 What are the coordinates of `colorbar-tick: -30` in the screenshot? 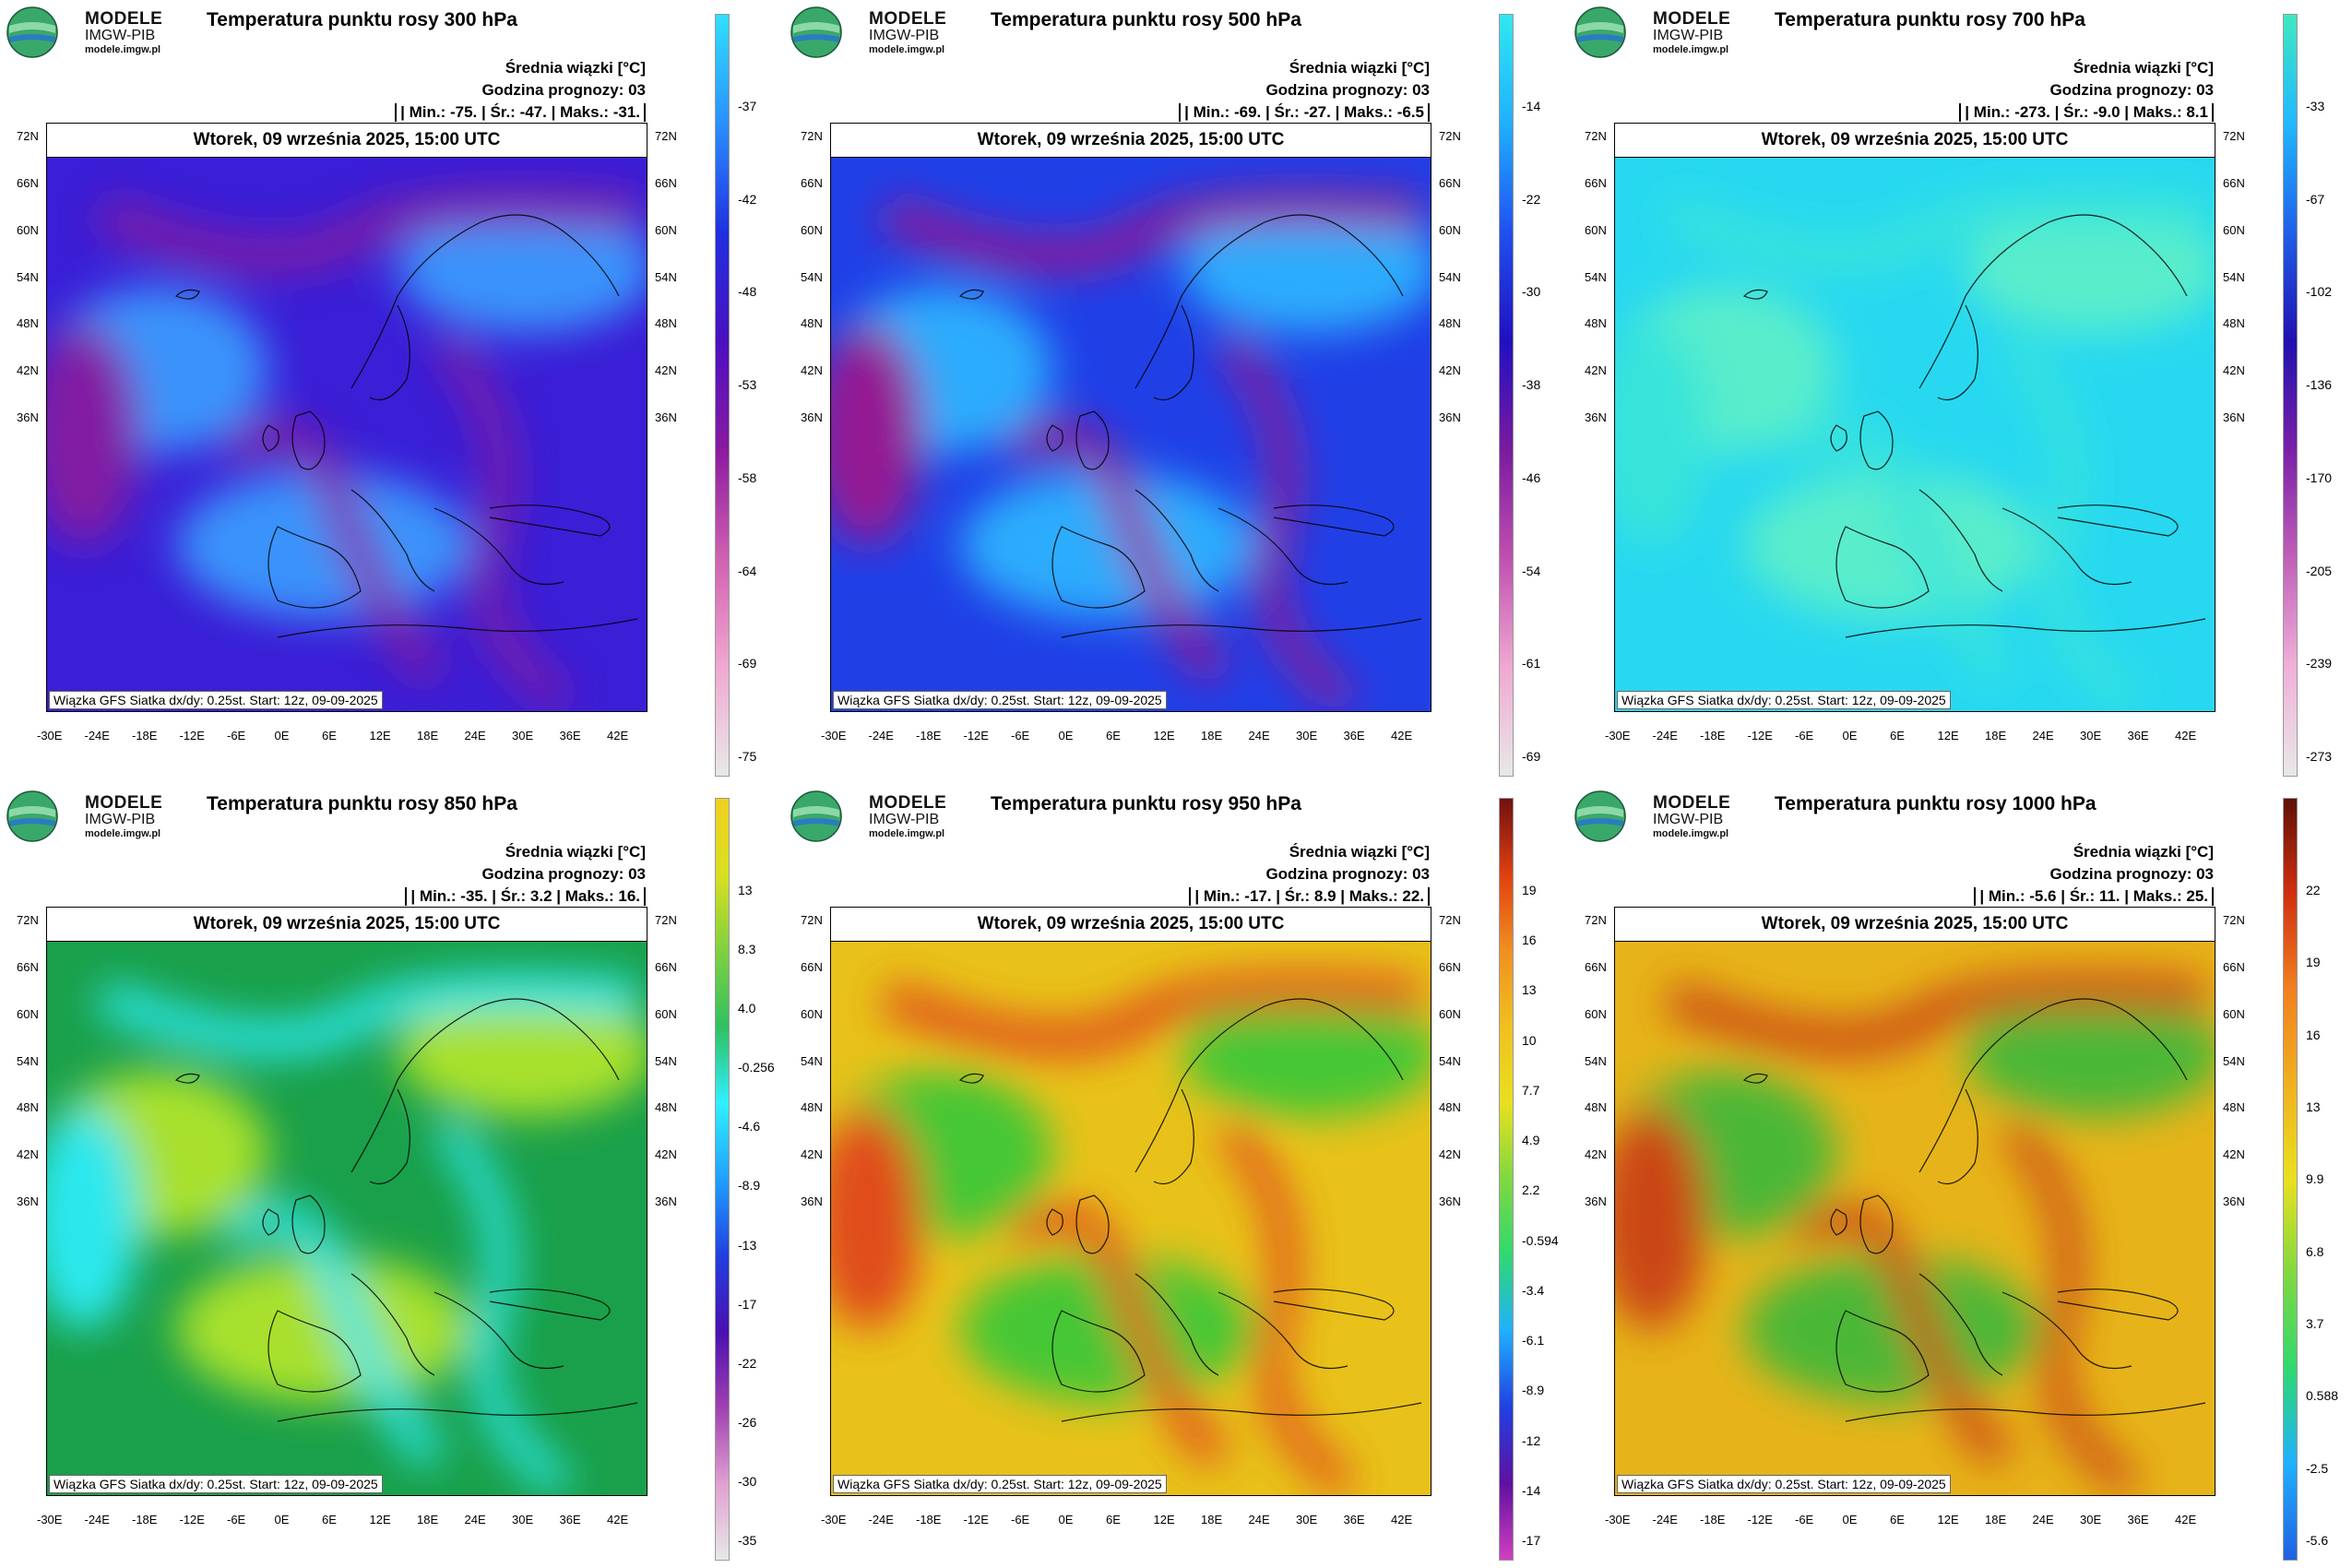 It's located at (1531, 292).